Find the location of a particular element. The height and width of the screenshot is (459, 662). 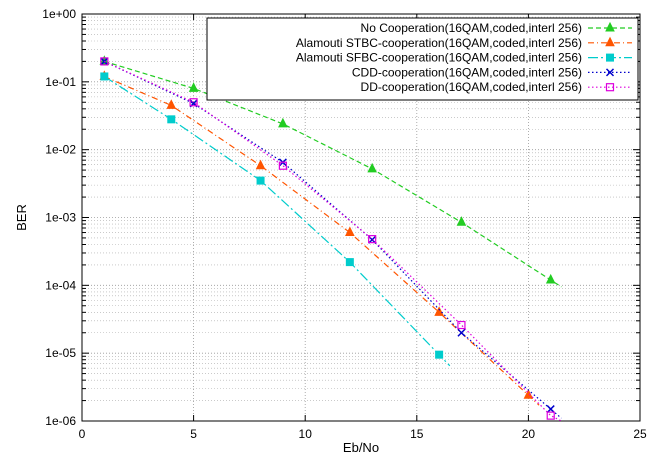

legend-box is located at coordinates (422, 59).